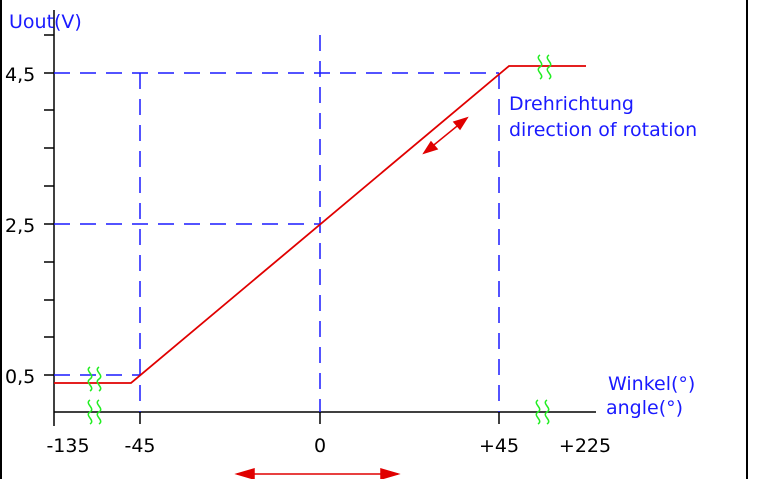 Image resolution: width=766 pixels, height=479 pixels. What do you see at coordinates (20, 226) in the screenshot?
I see `y-tick-label: 2,5` at bounding box center [20, 226].